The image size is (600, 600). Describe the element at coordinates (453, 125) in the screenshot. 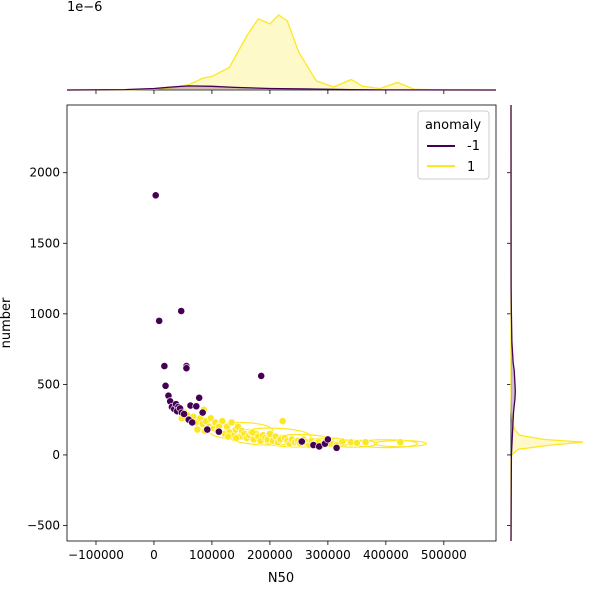

I see `legend-title: anomaly` at that location.